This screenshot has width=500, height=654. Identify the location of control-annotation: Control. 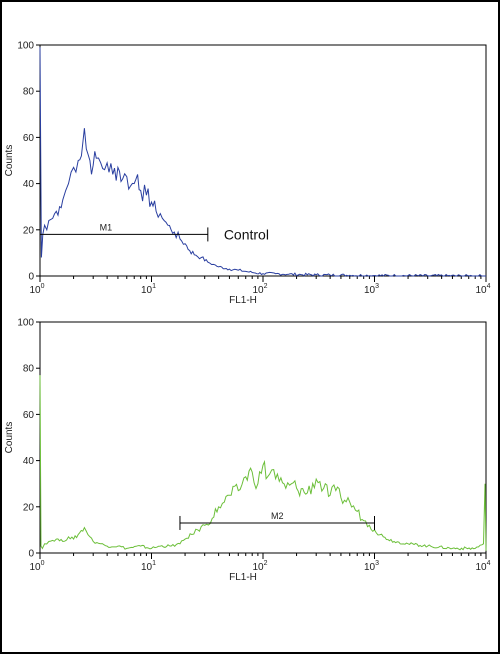
(246, 234).